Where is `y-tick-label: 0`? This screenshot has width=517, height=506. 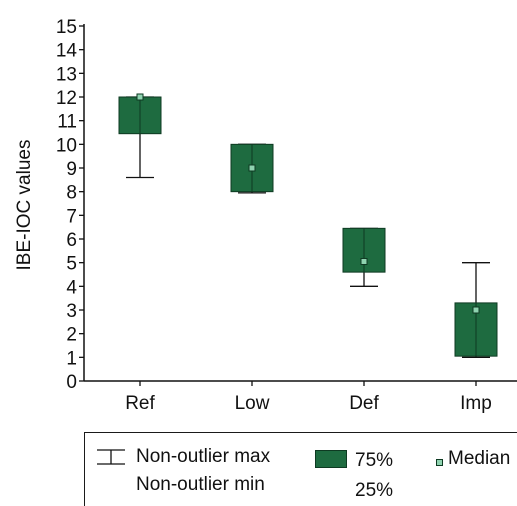
y-tick-label: 0 is located at coordinates (71, 382).